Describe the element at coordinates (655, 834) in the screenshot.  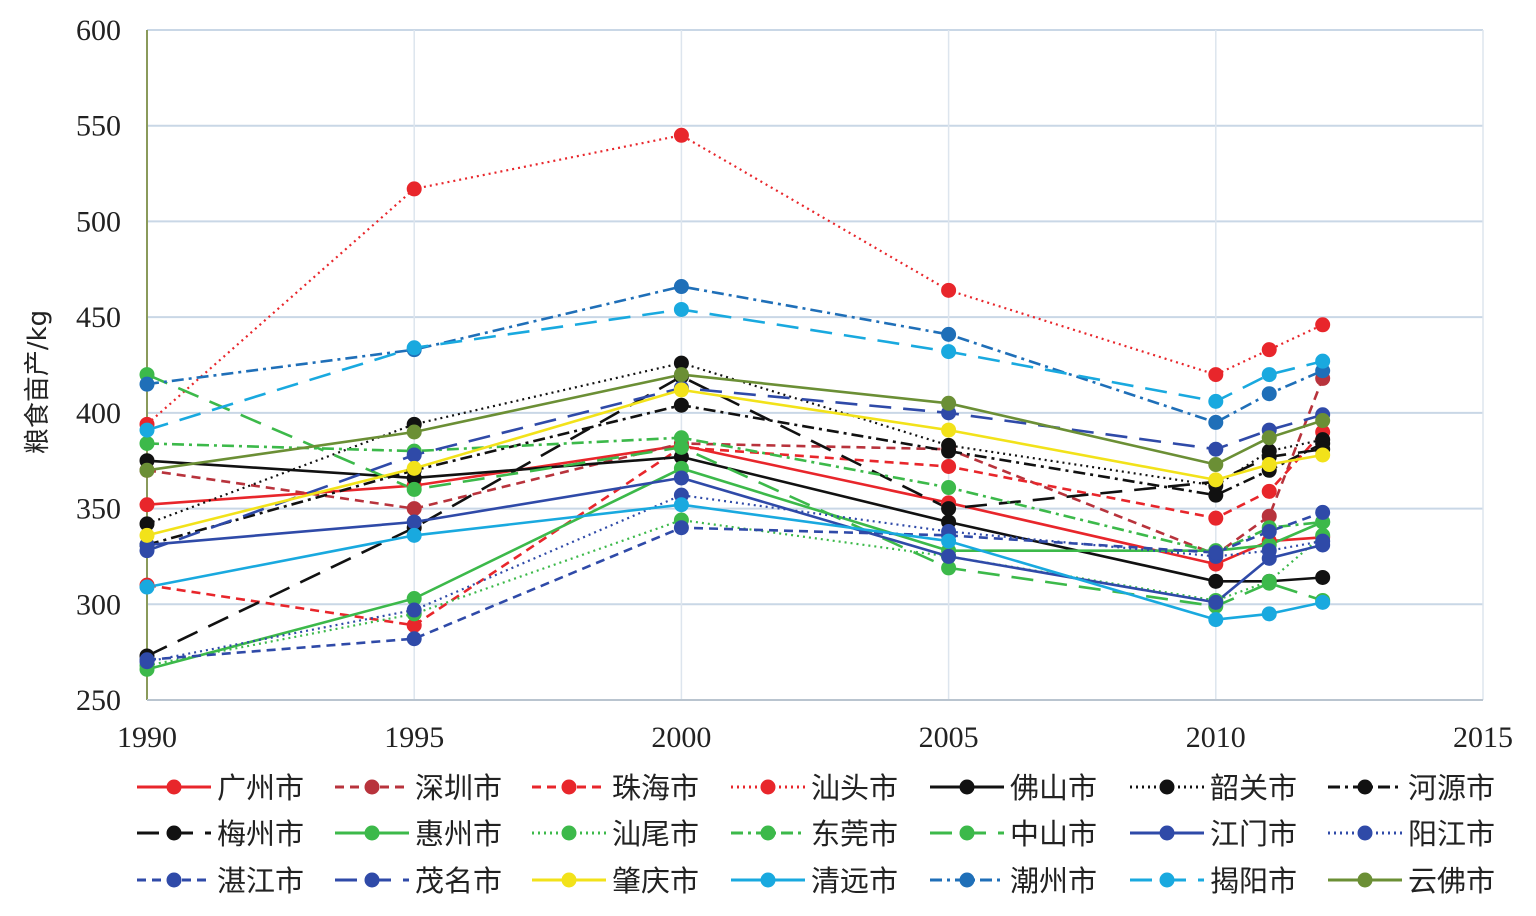
I see `legend-label: 汕尾市` at that location.